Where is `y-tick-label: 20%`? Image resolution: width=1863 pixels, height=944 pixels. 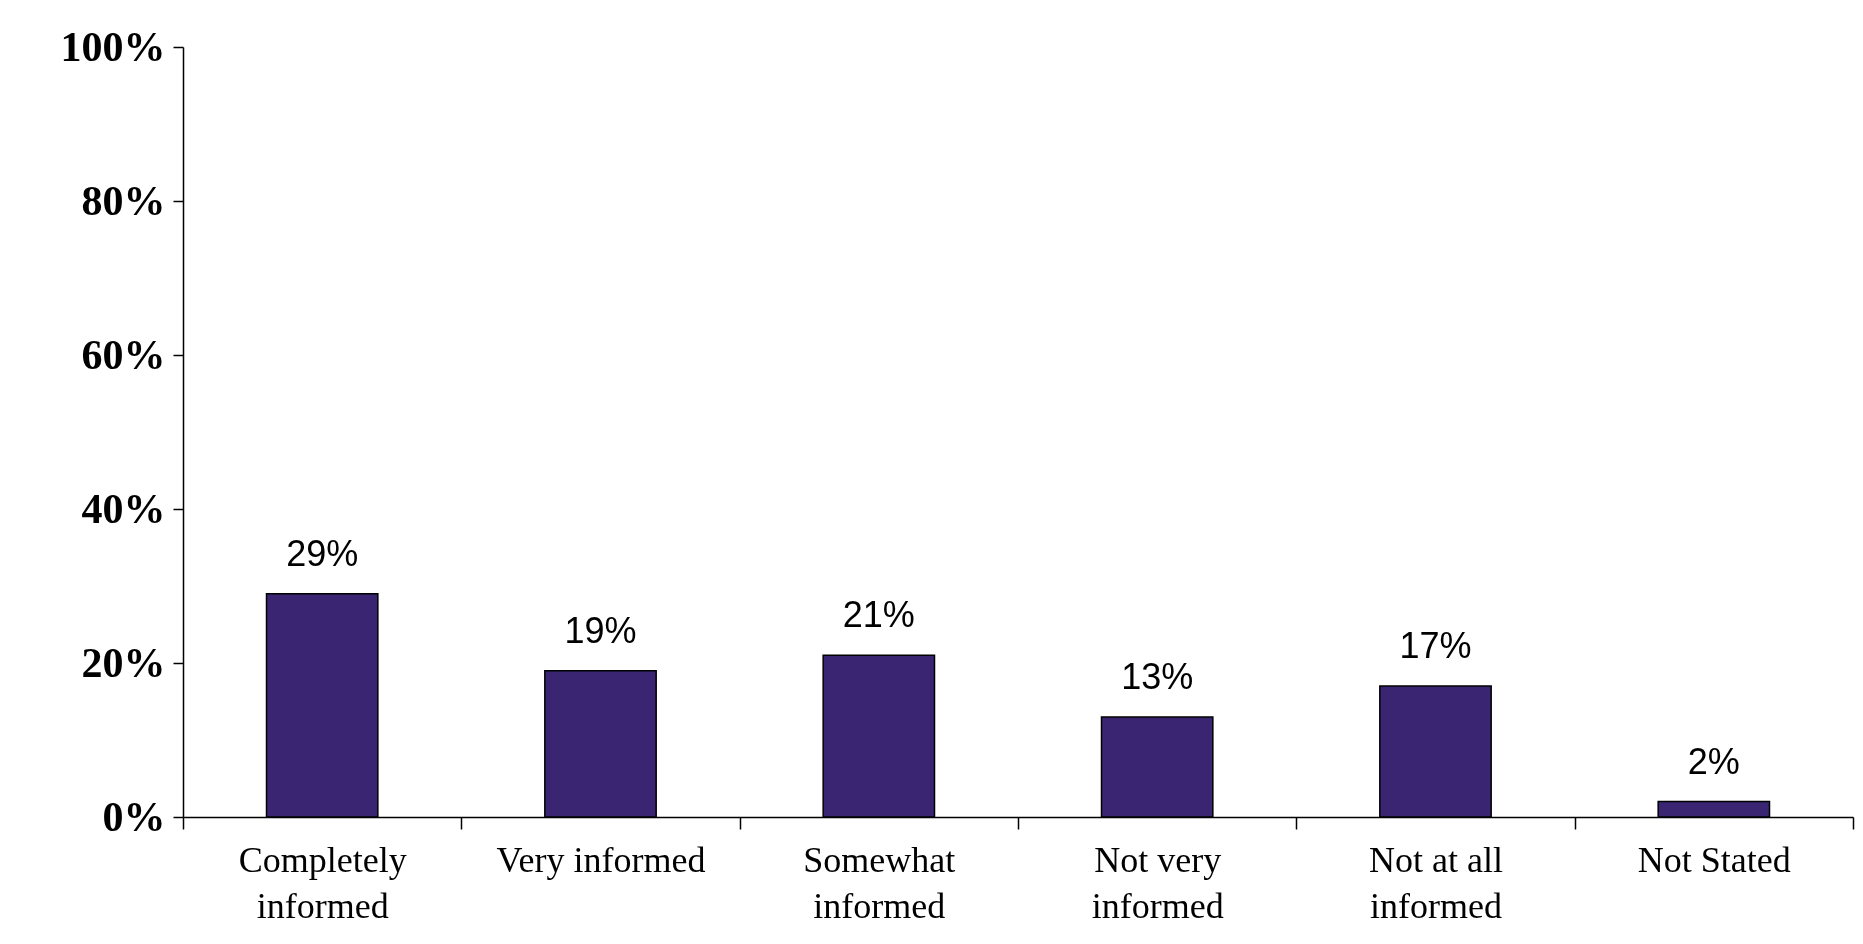
y-tick-label: 20% is located at coordinates (123, 662).